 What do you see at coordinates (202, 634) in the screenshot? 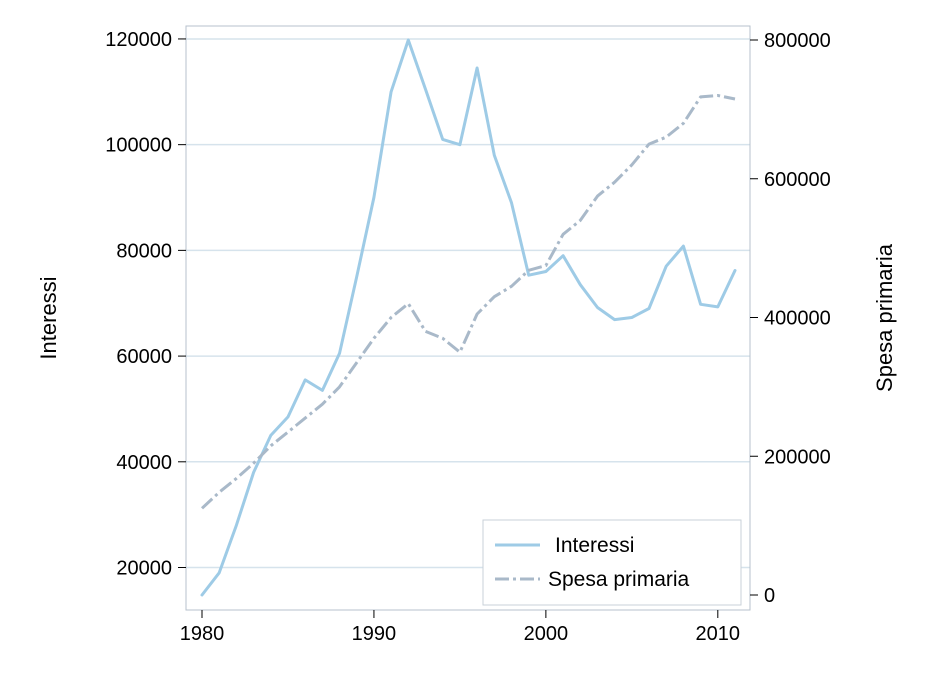
I see `x-tick-label: 1980` at bounding box center [202, 634].